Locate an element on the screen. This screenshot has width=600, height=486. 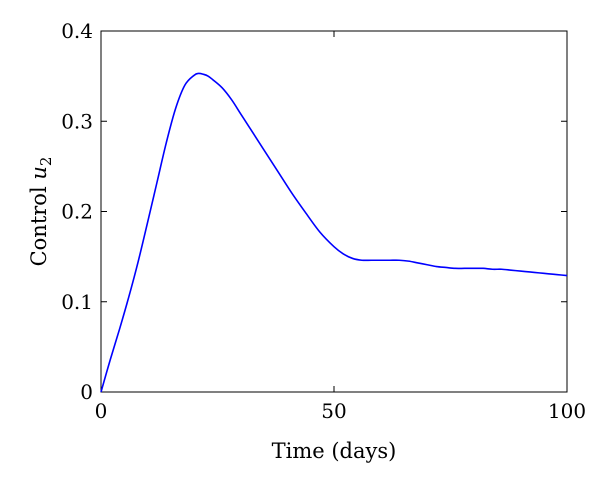
x-tick-label: 0 is located at coordinates (101, 411).